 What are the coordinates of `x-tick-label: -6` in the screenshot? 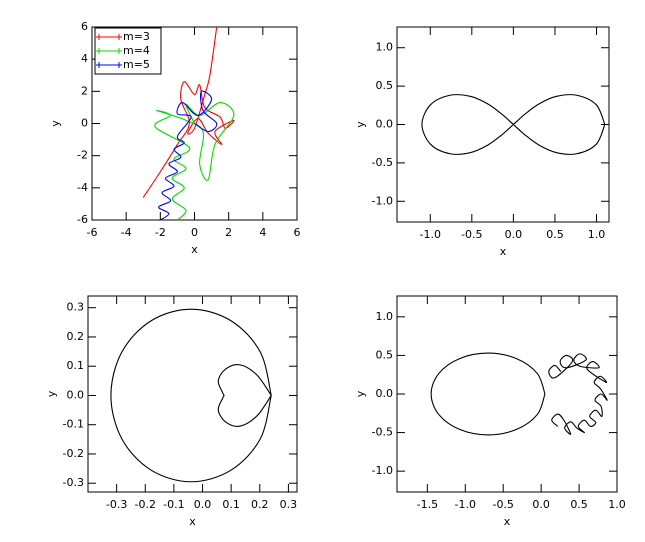 It's located at (92, 232).